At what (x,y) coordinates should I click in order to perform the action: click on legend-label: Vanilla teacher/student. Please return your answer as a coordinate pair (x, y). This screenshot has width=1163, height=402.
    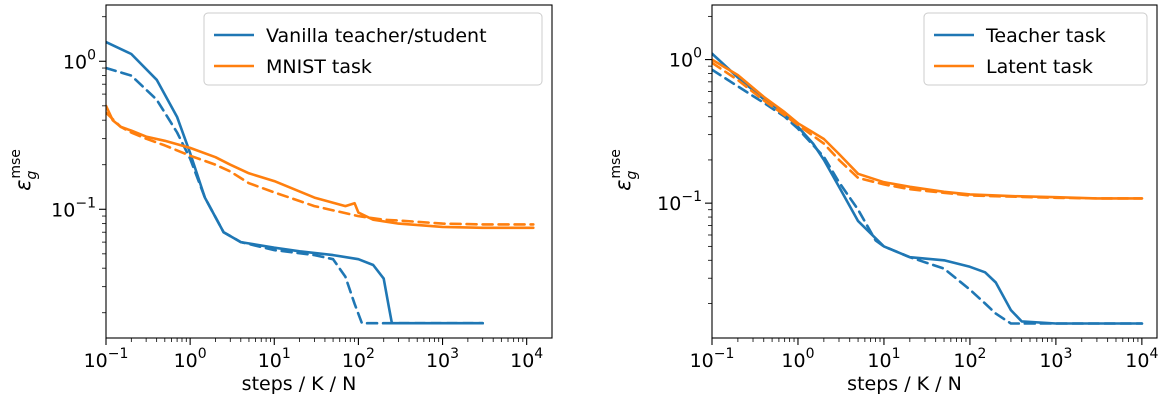
    Looking at the image, I should click on (376, 36).